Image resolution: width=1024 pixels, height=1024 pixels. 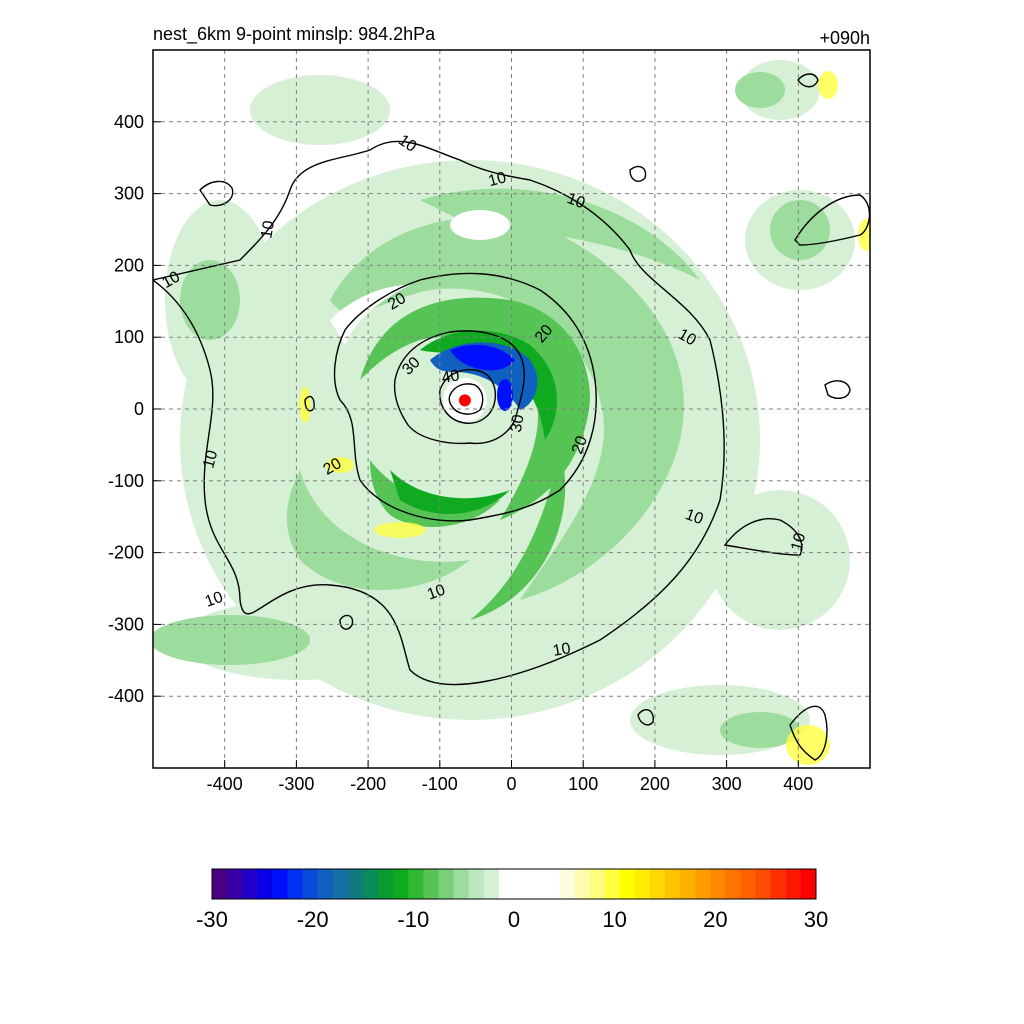 I want to click on contour-label-11: 20, so click(x=580, y=445).